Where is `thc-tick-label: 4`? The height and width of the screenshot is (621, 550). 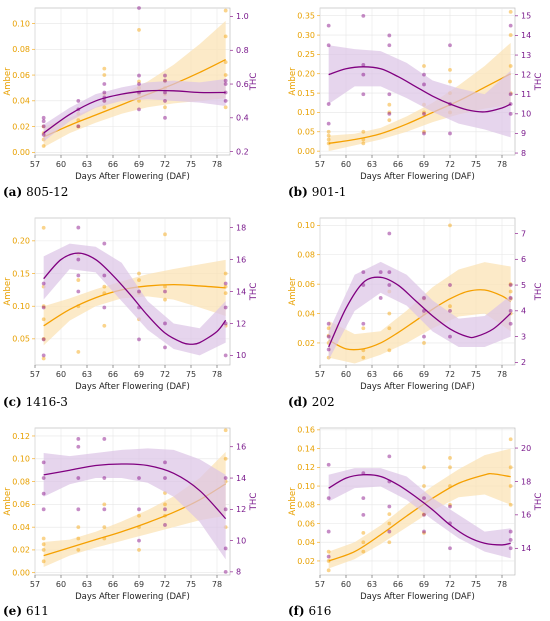 thc-tick-label: 4 is located at coordinates (523, 311).